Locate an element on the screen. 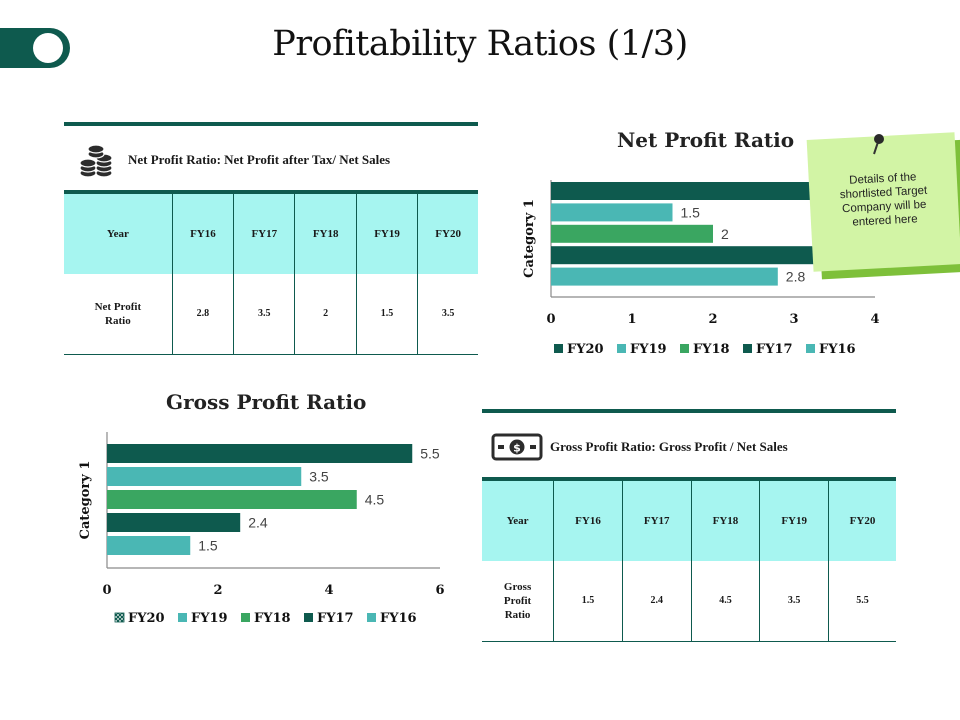  gross-chart-title: Gross Profit Ratio is located at coordinates (266, 402).